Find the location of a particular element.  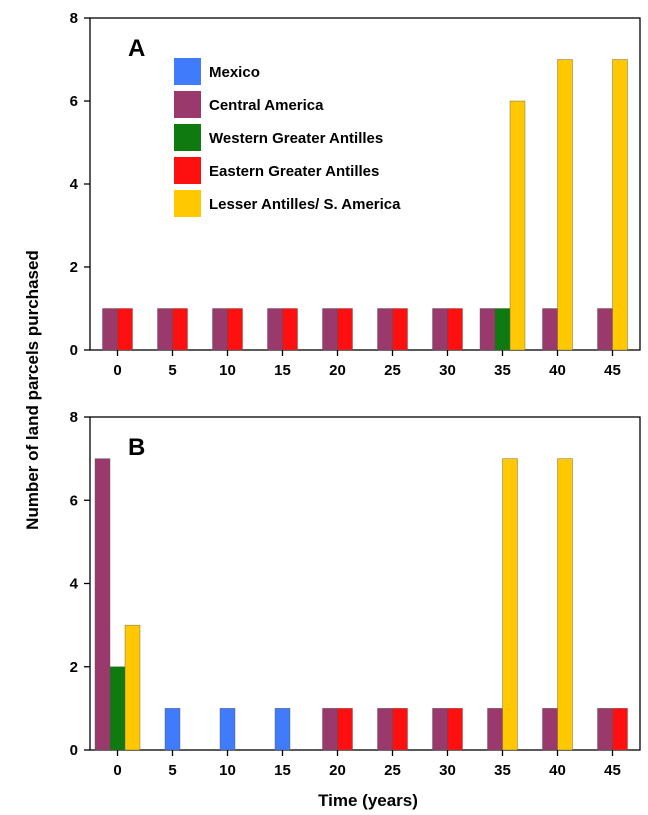

bar-central-america-t5 is located at coordinates (165, 329).